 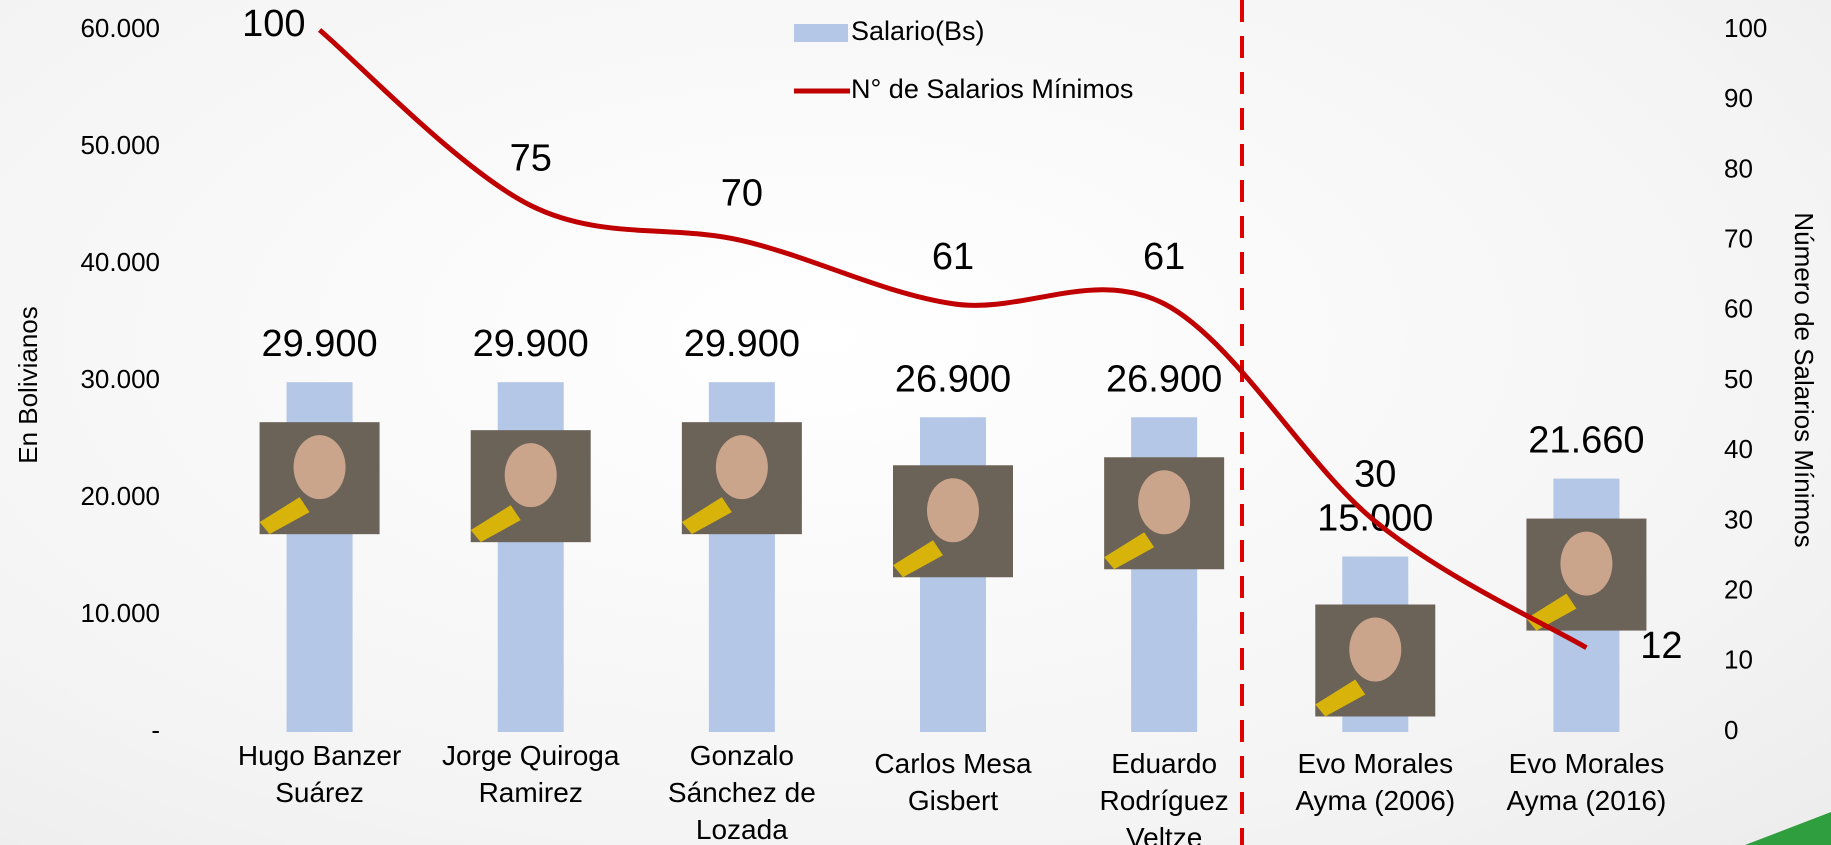 I want to click on y-tick-label: -, so click(x=155, y=730).